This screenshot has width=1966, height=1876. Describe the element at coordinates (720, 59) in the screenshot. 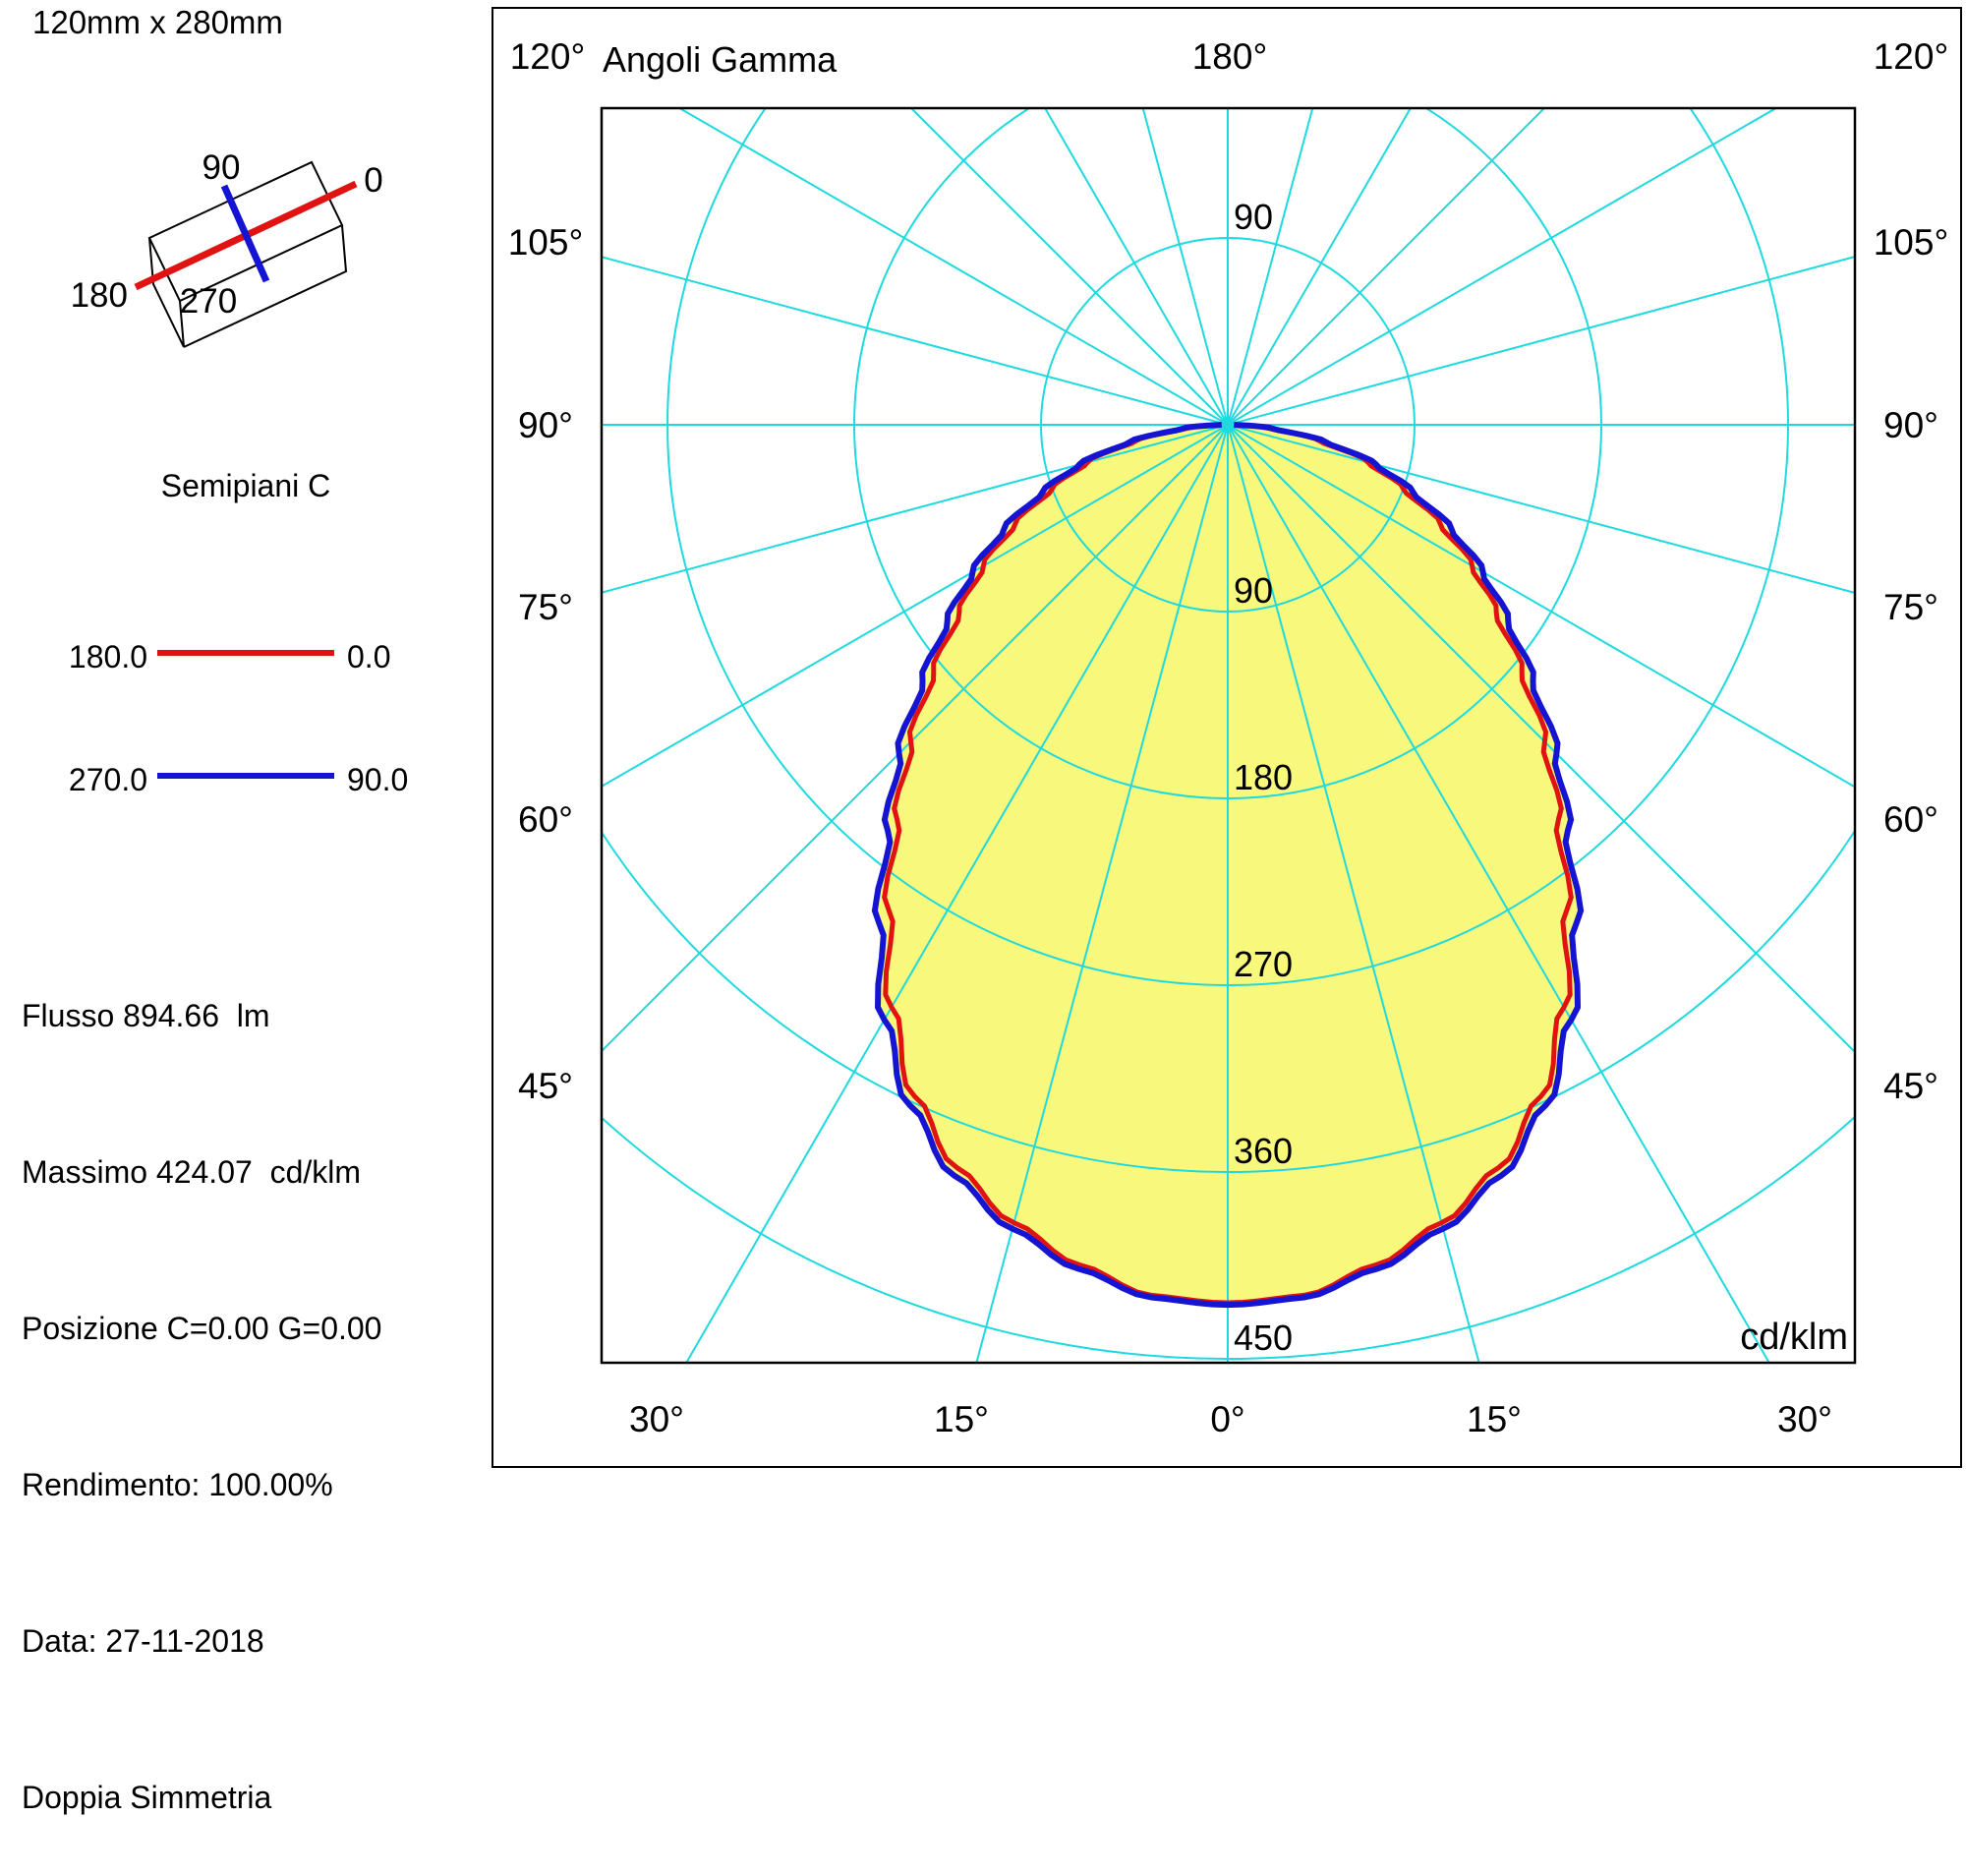

I see `chart-title: Angoli Gamma` at that location.